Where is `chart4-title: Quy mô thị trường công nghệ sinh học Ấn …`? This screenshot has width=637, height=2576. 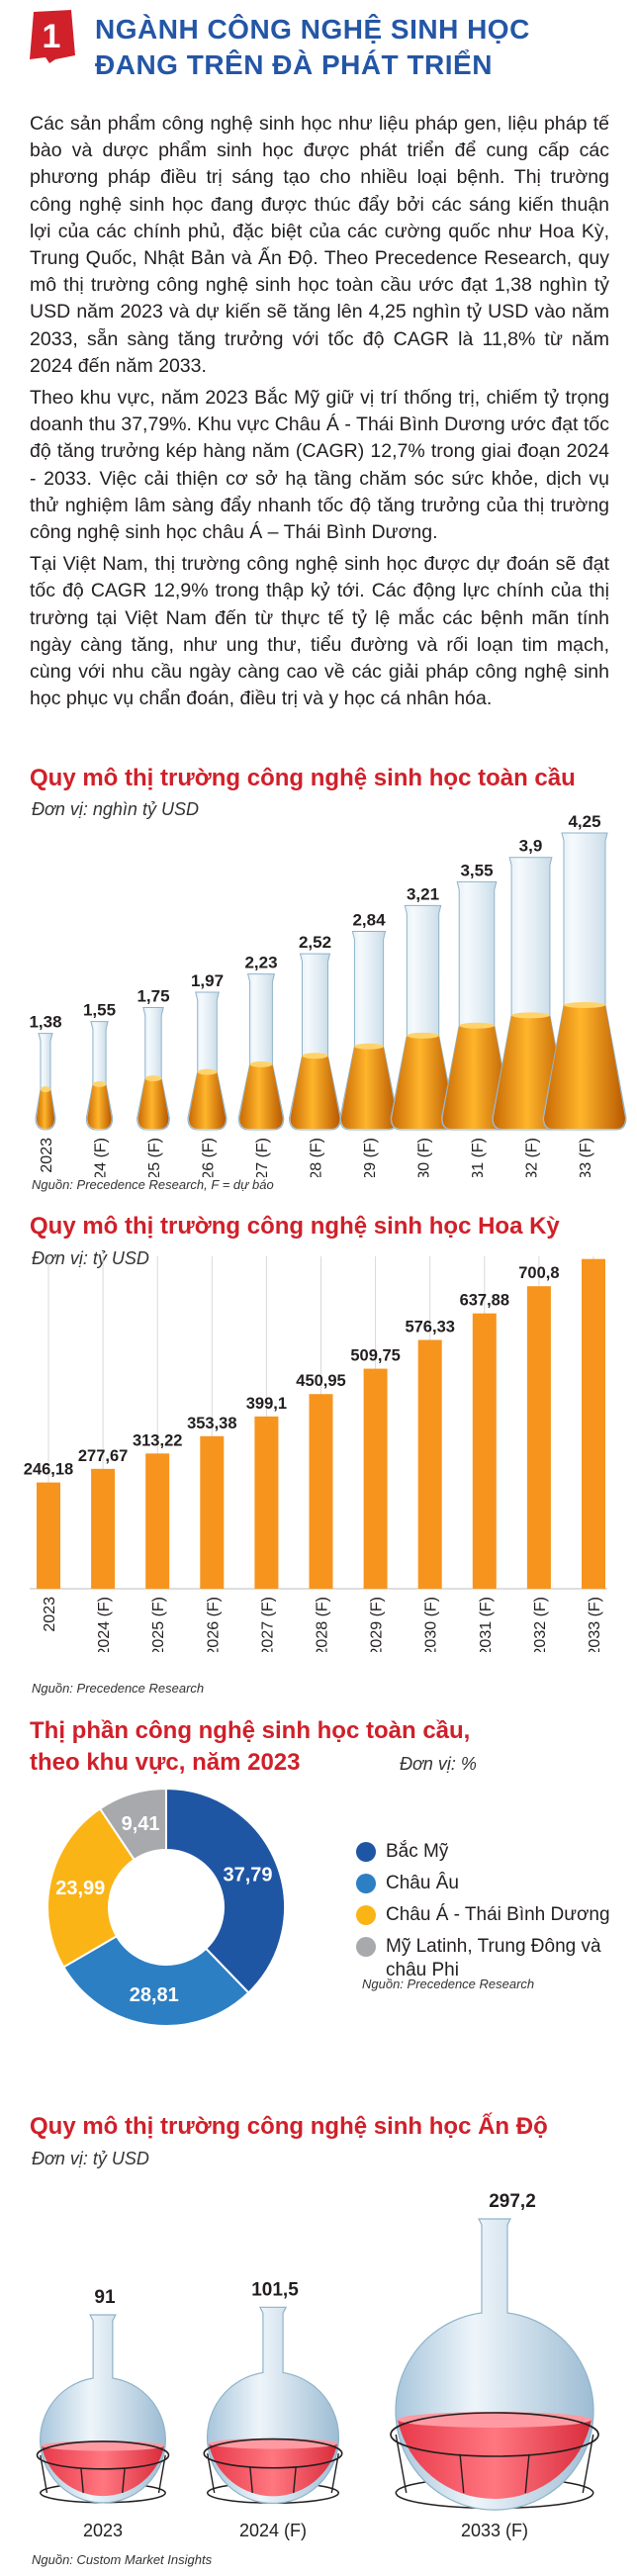
chart4-title: Quy mô thị trường công nghệ sinh học Ấn … is located at coordinates (289, 2126).